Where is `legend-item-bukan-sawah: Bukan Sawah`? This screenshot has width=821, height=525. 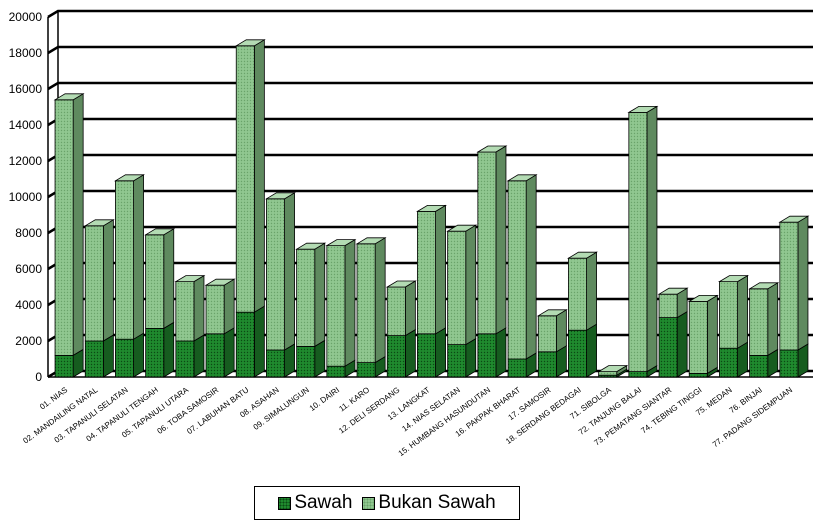 legend-item-bukan-sawah: Bukan Sawah is located at coordinates (429, 503).